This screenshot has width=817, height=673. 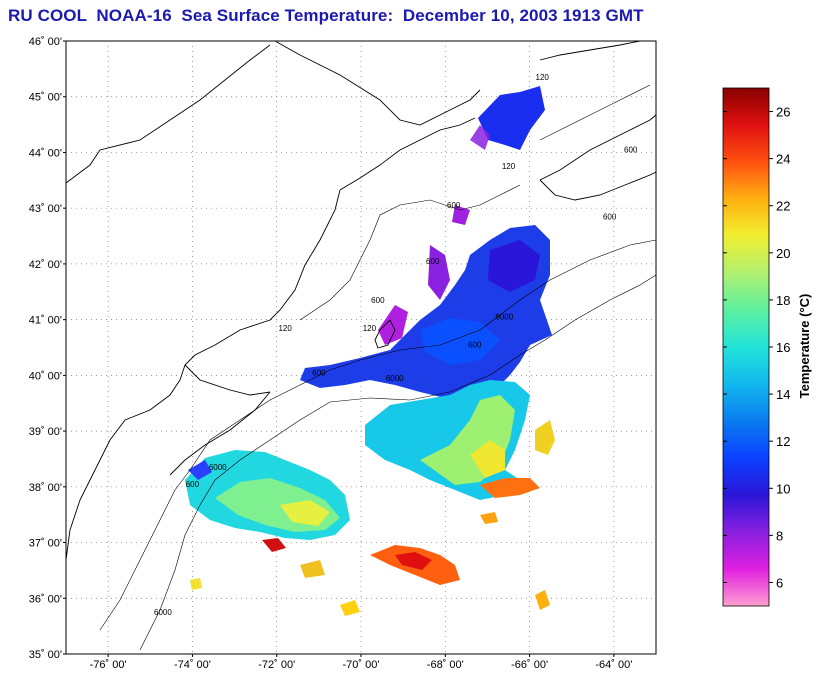 I want to click on colorbar-tick-label: 20, so click(x=783, y=253).